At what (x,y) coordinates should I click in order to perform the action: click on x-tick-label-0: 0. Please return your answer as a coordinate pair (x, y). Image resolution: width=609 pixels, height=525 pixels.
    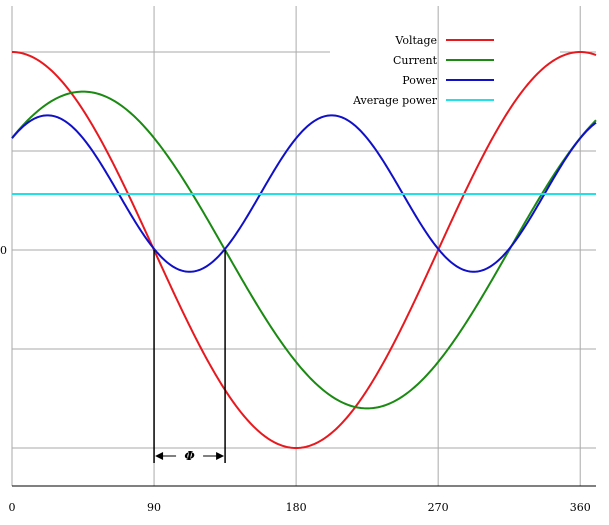
    Looking at the image, I should click on (12, 507).